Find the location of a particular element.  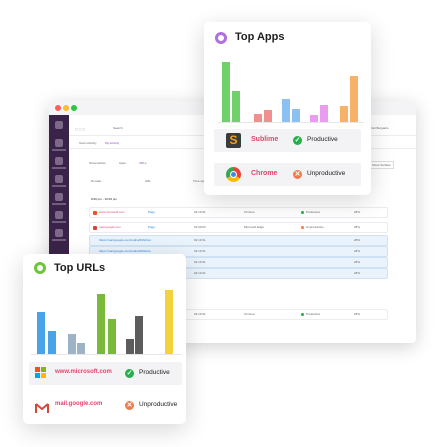

unproductive-dot is located at coordinates (302, 227).